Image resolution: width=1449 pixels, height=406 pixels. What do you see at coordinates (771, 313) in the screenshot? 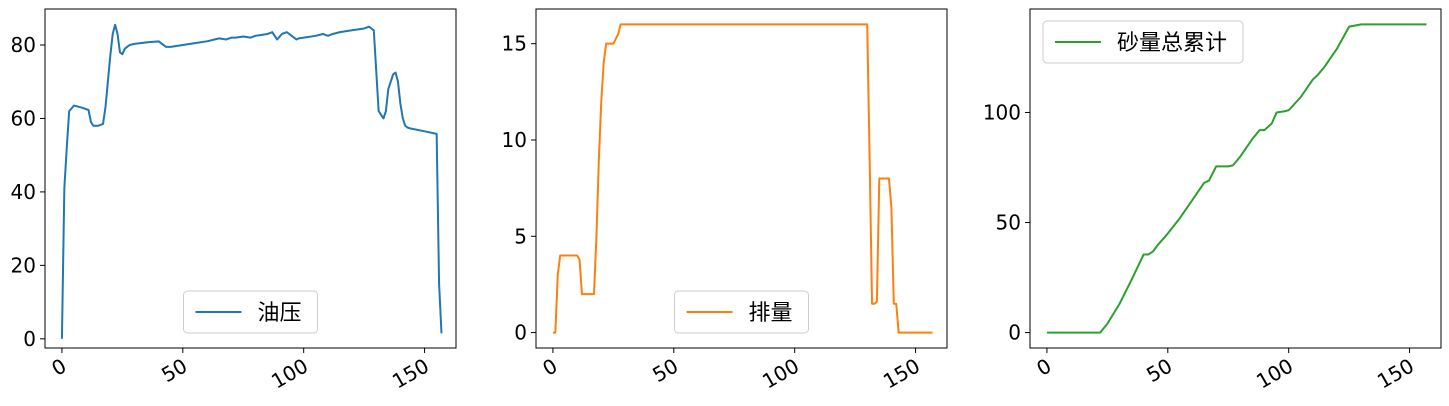
I see `legend-label: 排量` at bounding box center [771, 313].